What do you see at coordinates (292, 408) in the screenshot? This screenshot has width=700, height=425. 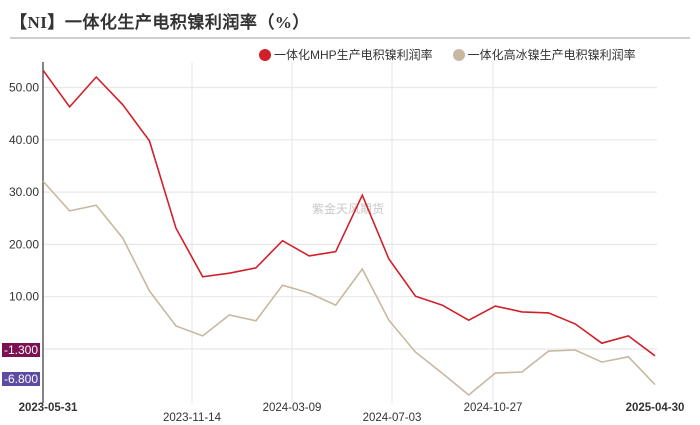 I see `x-tick-label: 2024-03-09` at bounding box center [292, 408].